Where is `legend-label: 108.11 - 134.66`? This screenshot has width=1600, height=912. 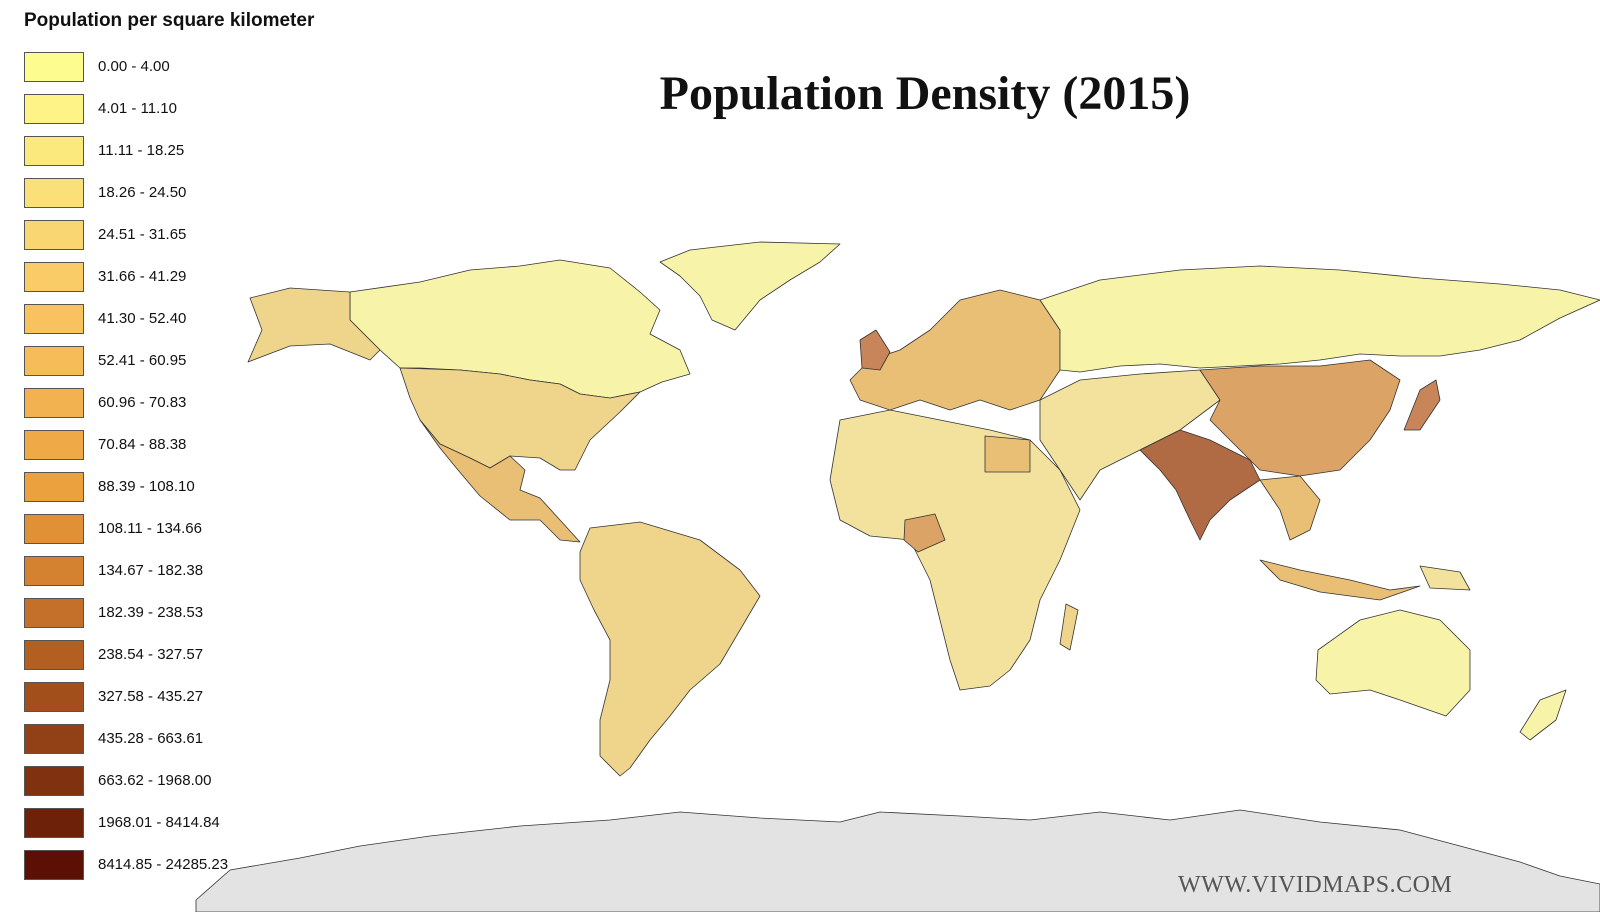
legend-label: 108.11 - 134.66 is located at coordinates (150, 528).